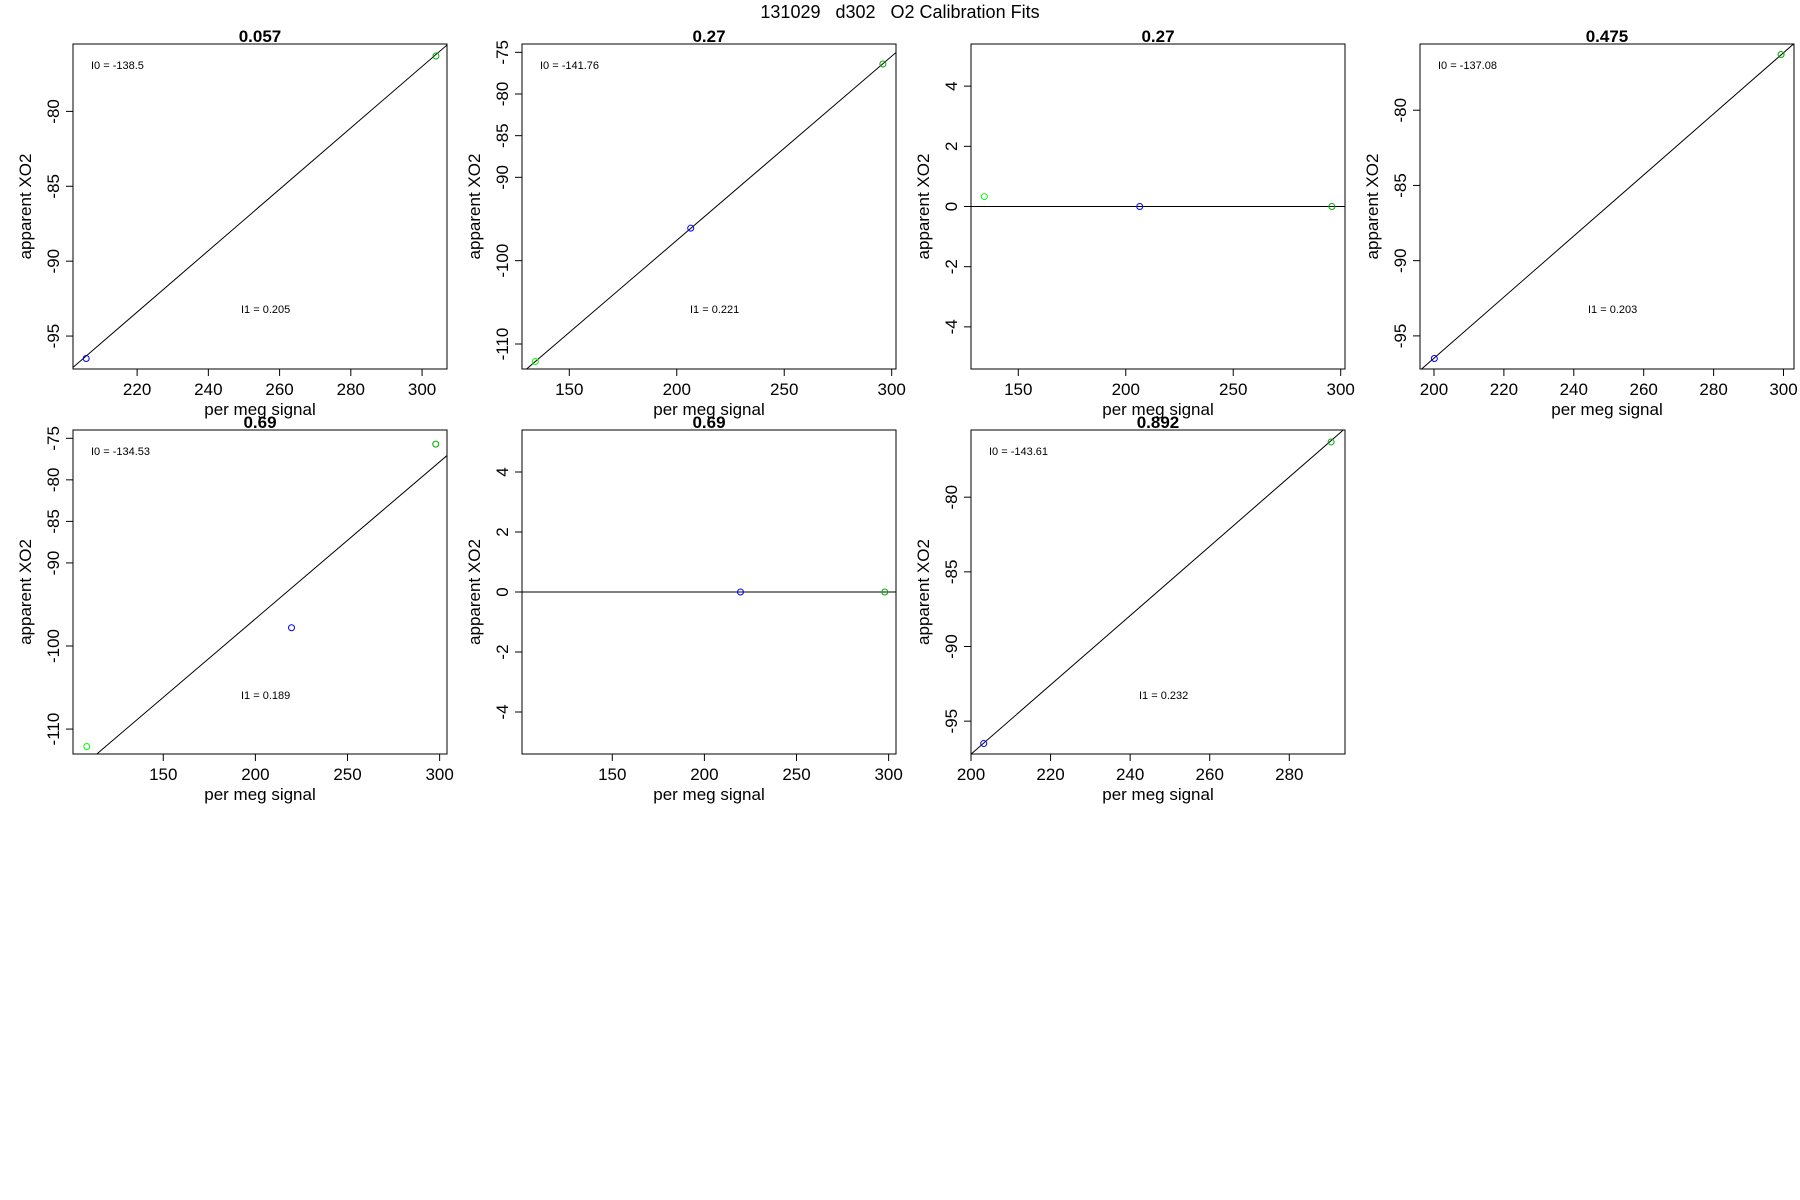 The image size is (1800, 1200). What do you see at coordinates (265, 696) in the screenshot?
I see `i1-annotation: I1 = 0.189` at bounding box center [265, 696].